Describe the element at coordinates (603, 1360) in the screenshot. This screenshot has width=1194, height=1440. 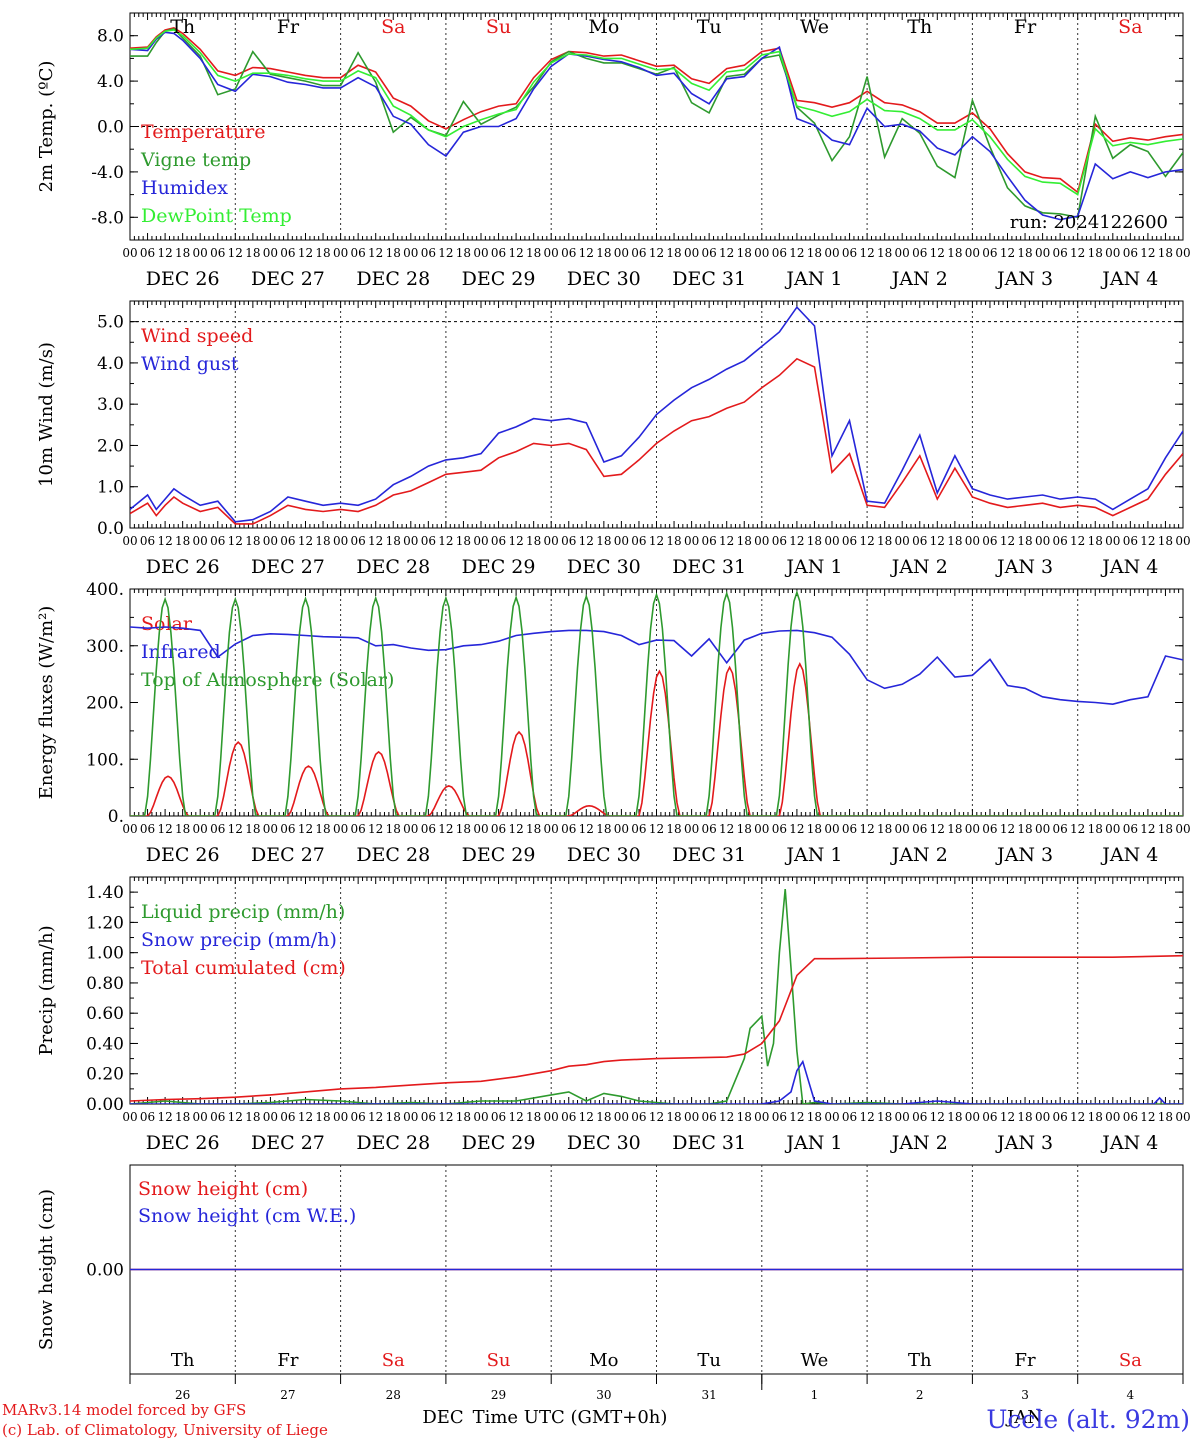
I see `weekday-label: Mo` at that location.